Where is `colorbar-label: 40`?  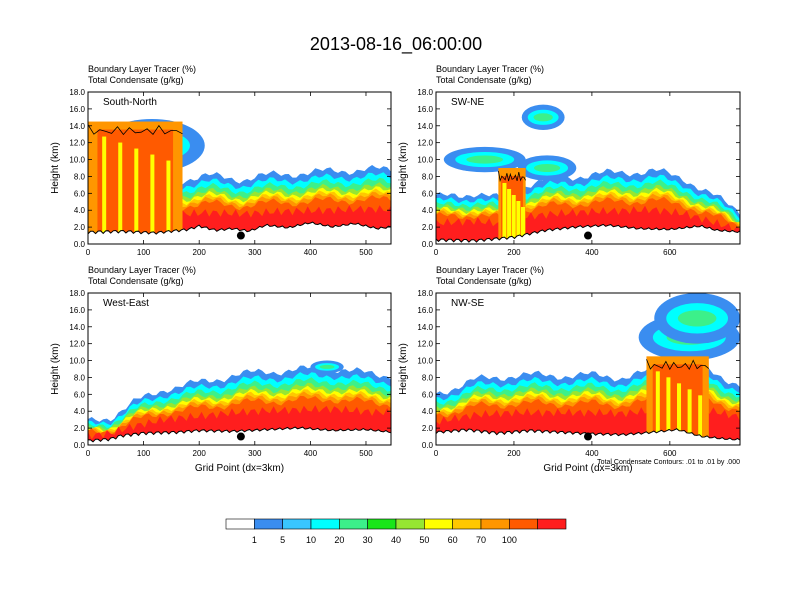
colorbar-label: 40 is located at coordinates (396, 540).